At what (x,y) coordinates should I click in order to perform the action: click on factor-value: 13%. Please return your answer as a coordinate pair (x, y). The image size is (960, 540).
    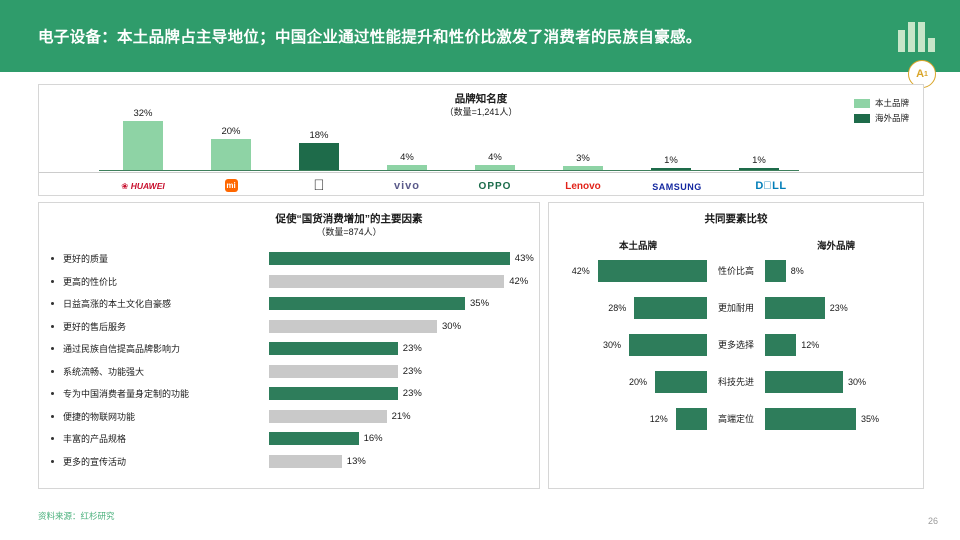
    Looking at the image, I should click on (356, 461).